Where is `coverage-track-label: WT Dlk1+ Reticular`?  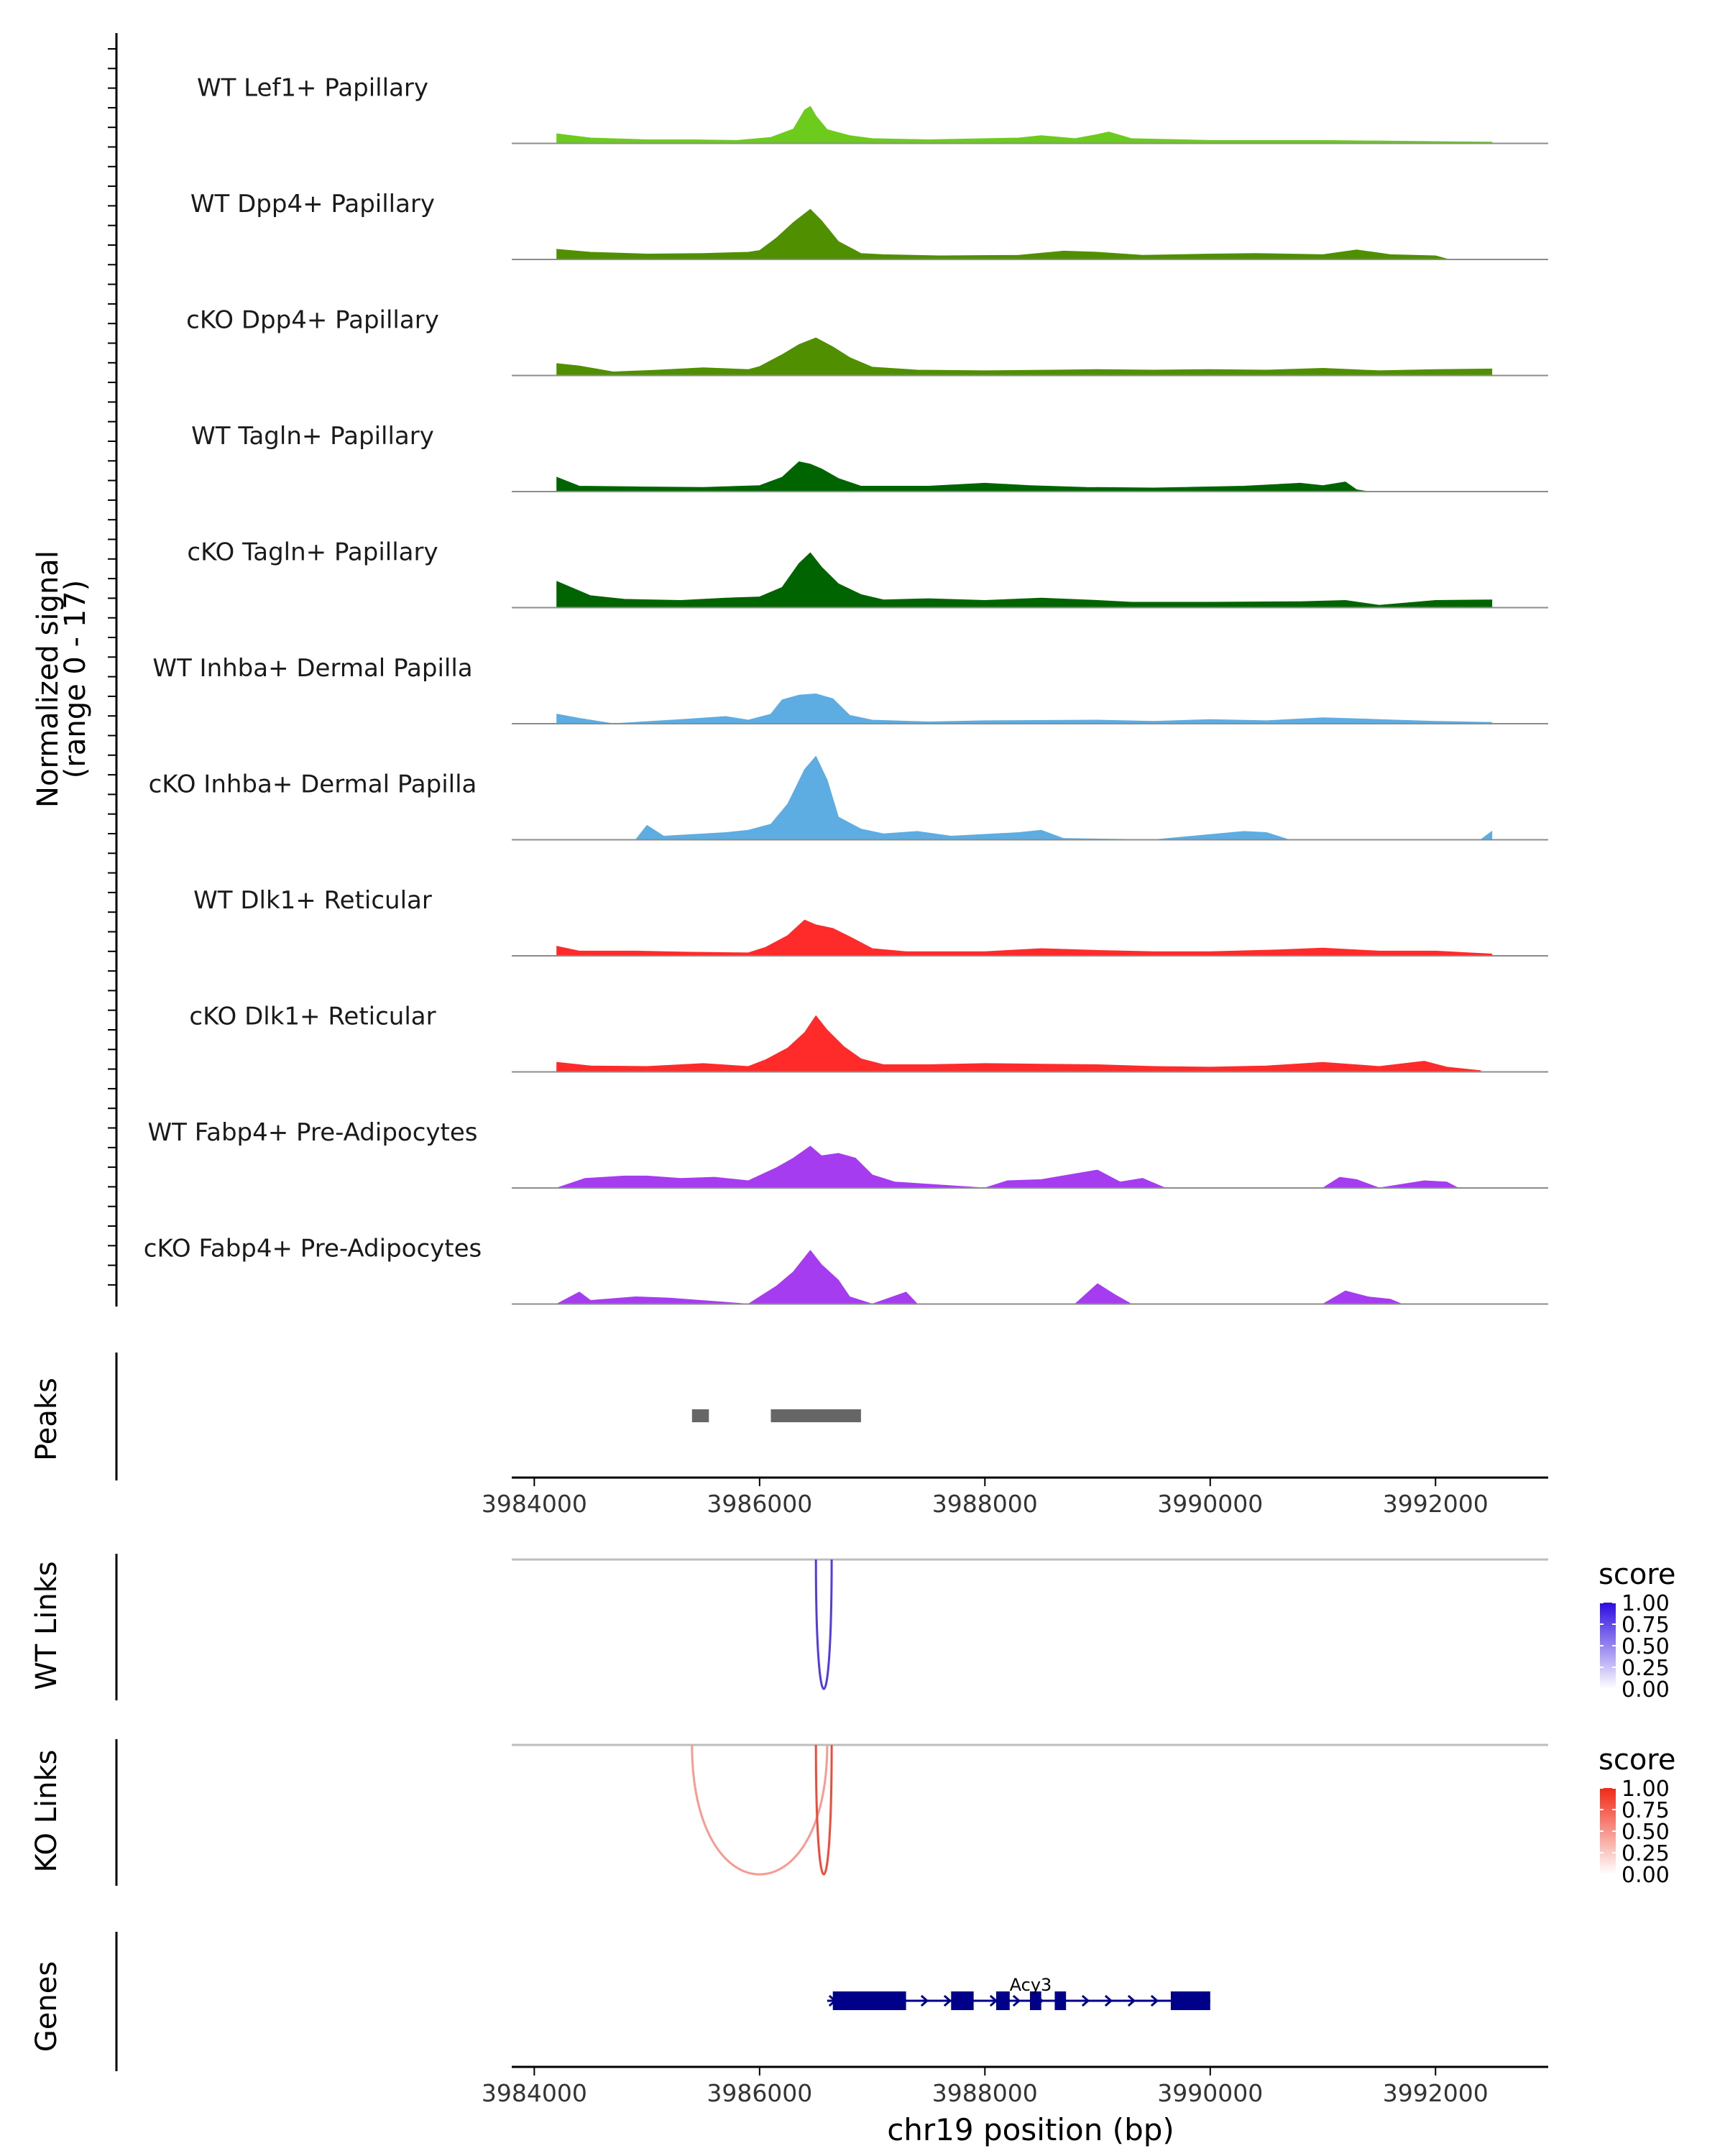
coverage-track-label: WT Dlk1+ Reticular is located at coordinates (312, 901).